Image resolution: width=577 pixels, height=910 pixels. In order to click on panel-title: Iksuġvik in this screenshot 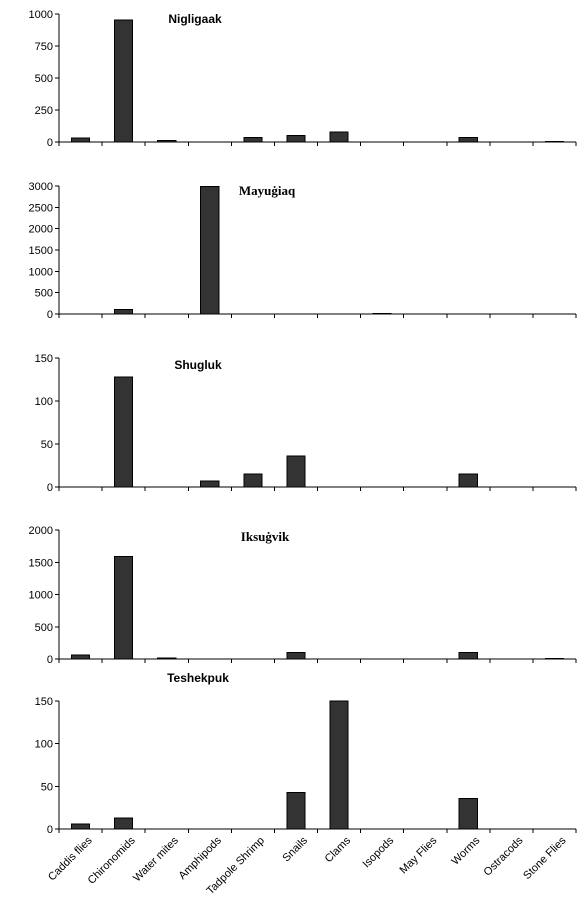, I will do `click(265, 536)`.